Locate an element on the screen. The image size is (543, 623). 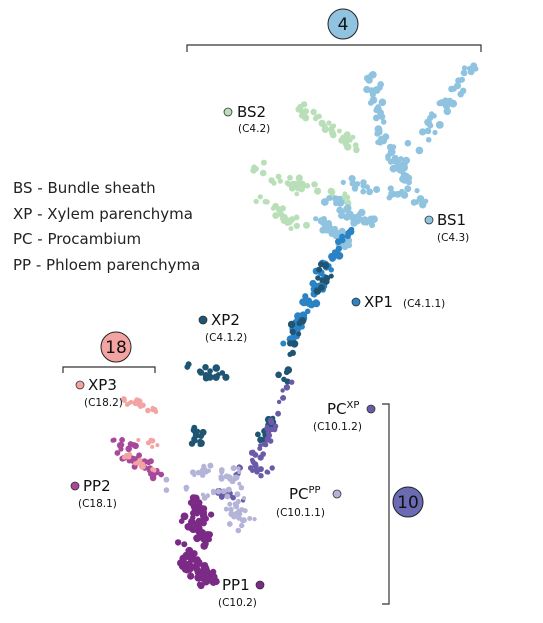
cluster-label-pcpp: PCPP (C10.1.1) is located at coordinates (309, 502).